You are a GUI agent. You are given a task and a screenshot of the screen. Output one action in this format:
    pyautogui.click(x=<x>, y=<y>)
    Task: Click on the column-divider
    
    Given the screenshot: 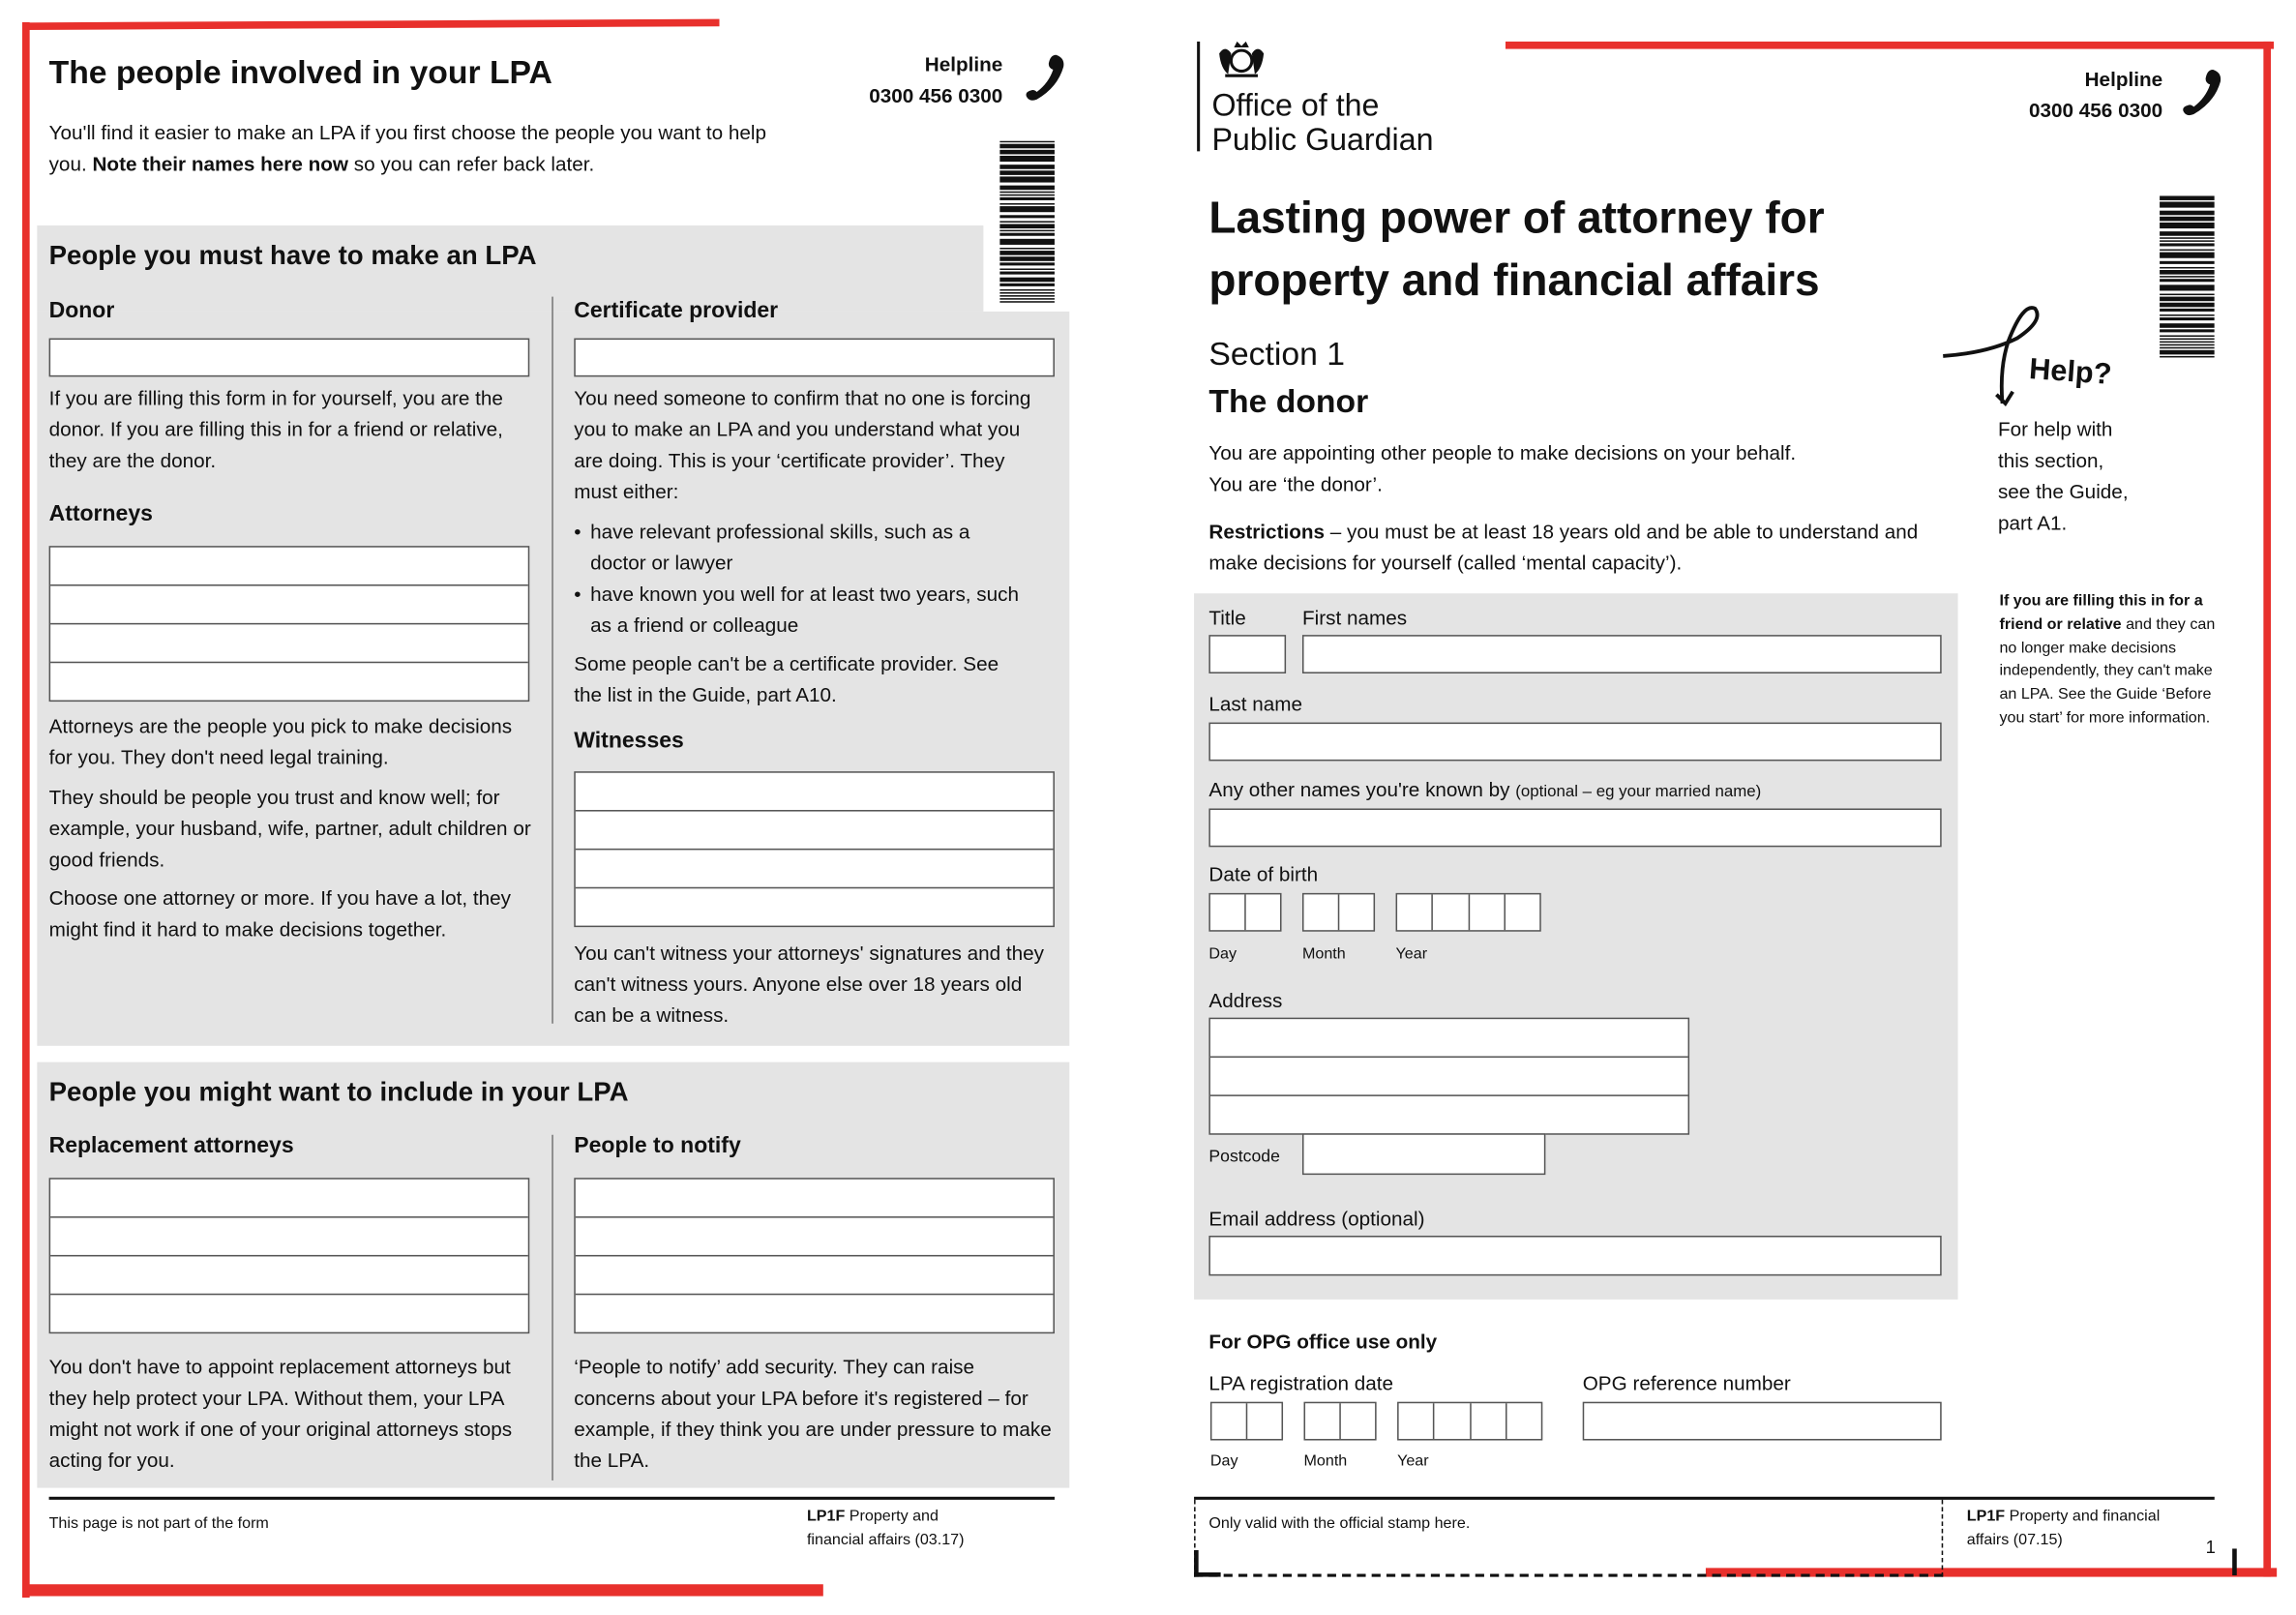 What is the action you would take?
    pyautogui.click(x=552, y=660)
    